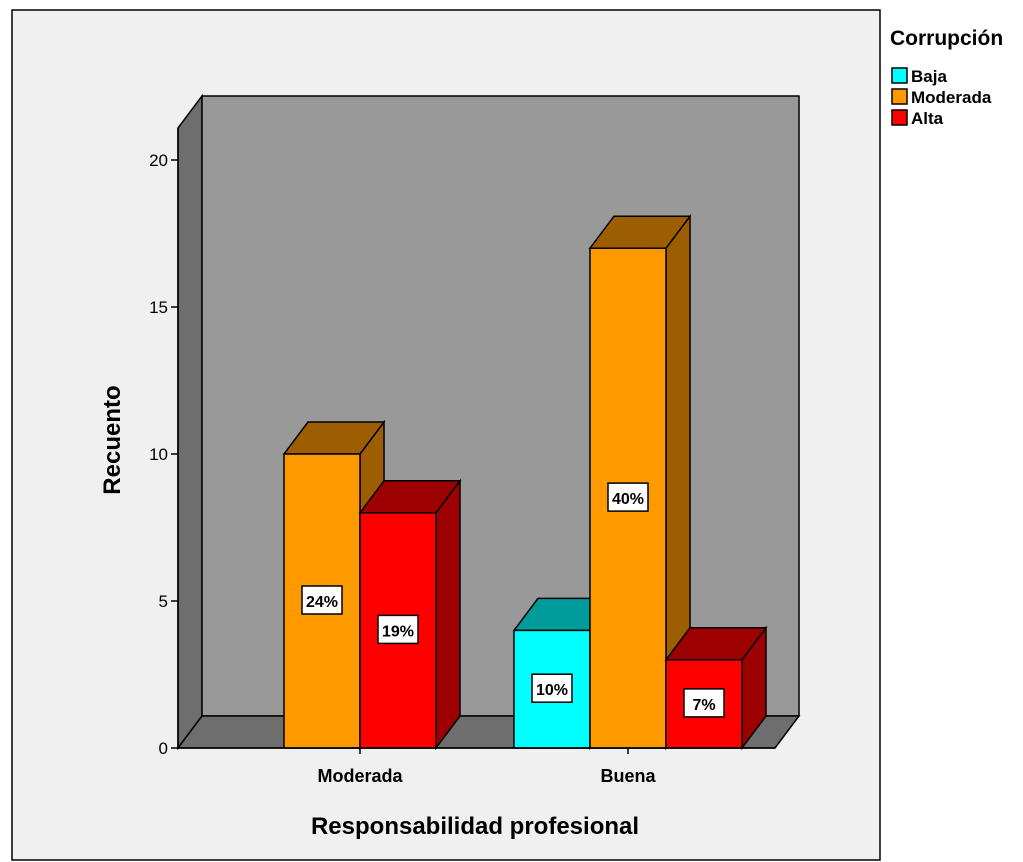 This screenshot has width=1023, height=862. I want to click on legend: Corrupción Baja Moderada Alta, so click(946, 77).